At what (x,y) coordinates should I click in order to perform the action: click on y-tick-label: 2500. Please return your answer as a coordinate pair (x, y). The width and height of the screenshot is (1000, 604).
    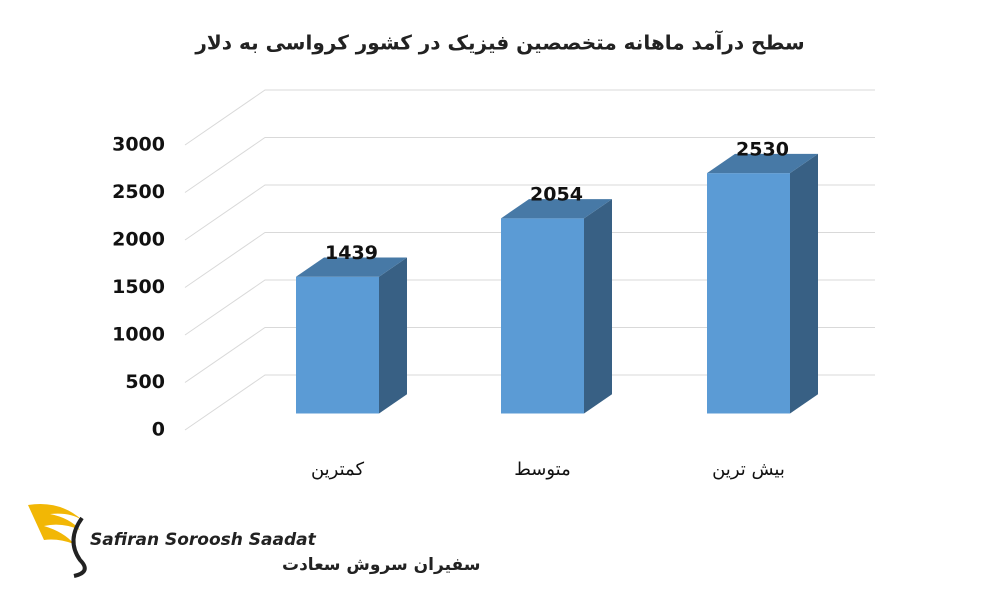
    Looking at the image, I should click on (138, 192).